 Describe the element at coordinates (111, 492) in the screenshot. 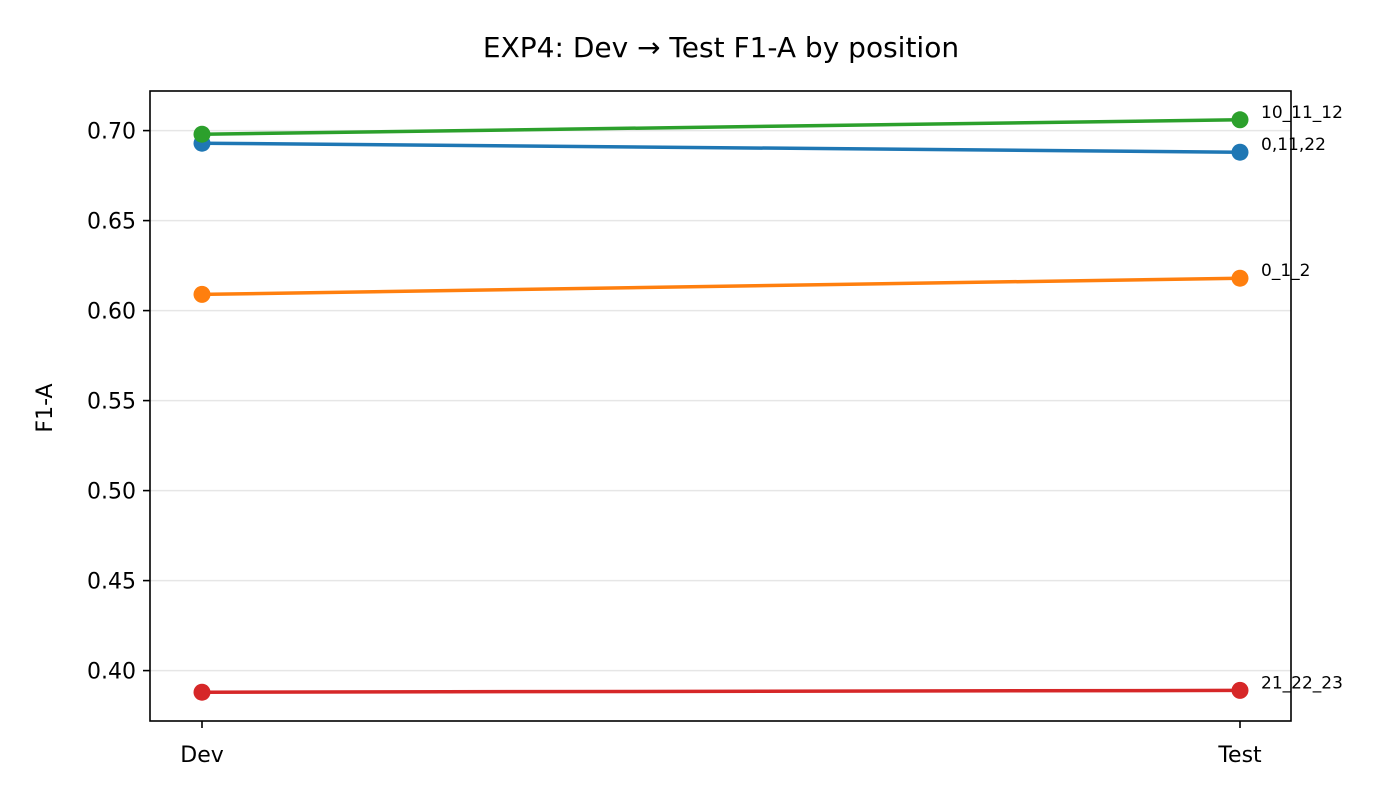

I see `y-tick-label: 0.50` at that location.